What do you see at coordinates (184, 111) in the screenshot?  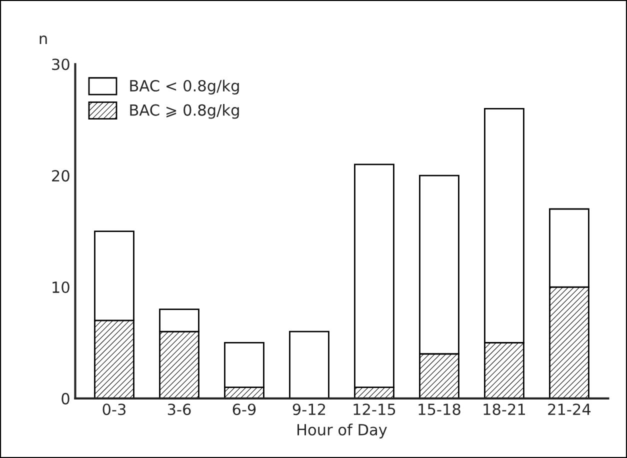 I see `legend-label: BAC ⩾ 0.8g/kg` at bounding box center [184, 111].